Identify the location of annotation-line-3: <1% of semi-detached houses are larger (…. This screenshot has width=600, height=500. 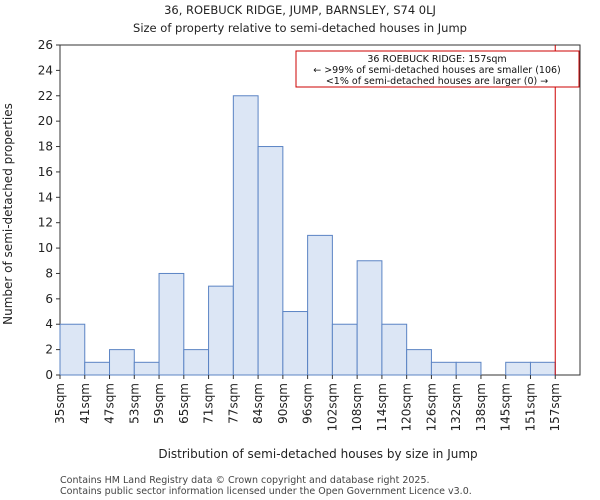
(437, 81).